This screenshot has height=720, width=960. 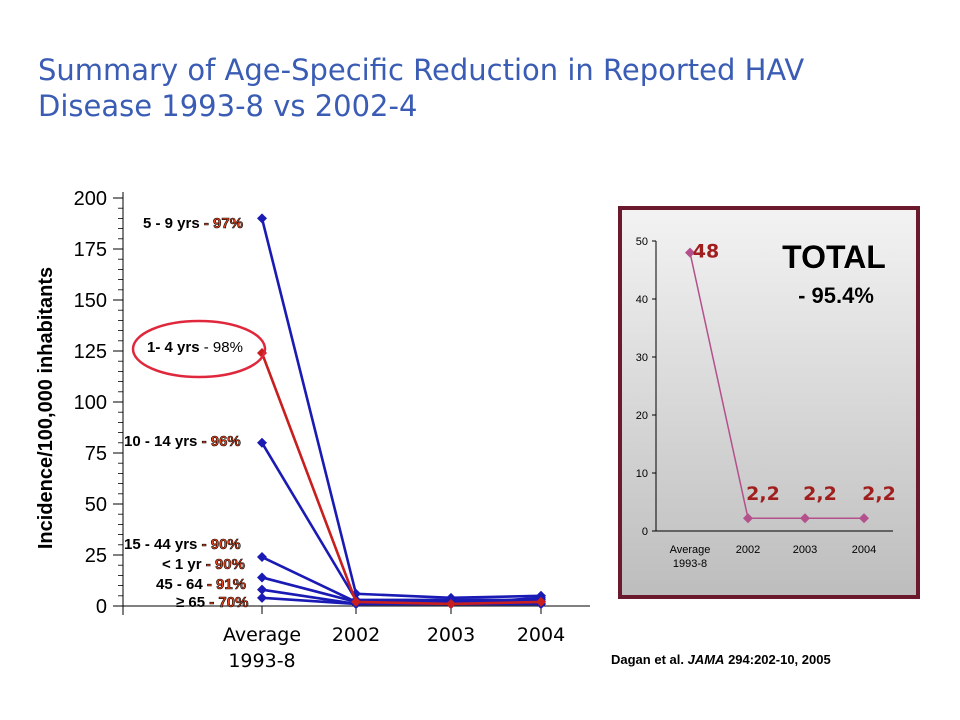 I want to click on series-label: 5 - 9 yrs - 97%, so click(x=193, y=223).